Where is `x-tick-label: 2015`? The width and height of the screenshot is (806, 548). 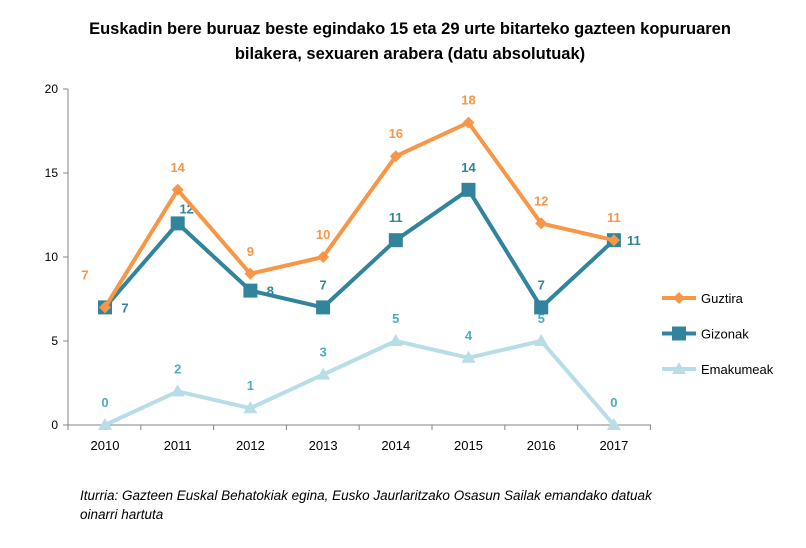 x-tick-label: 2015 is located at coordinates (468, 445).